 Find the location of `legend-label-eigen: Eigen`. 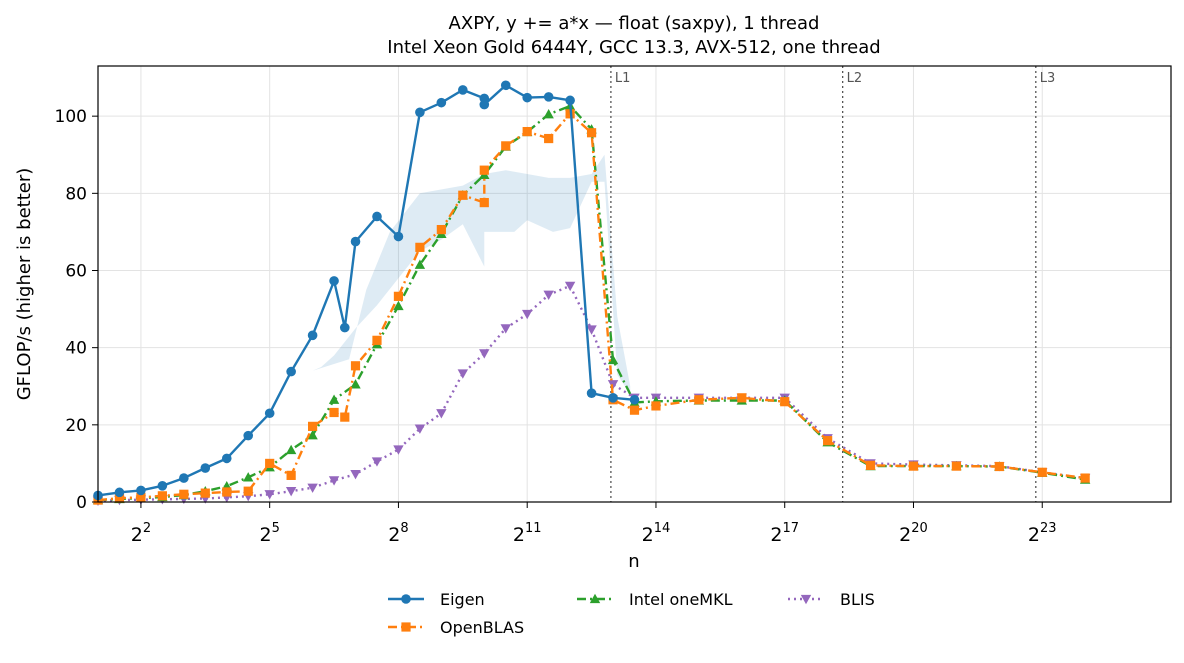

legend-label-eigen: Eigen is located at coordinates (462, 599).